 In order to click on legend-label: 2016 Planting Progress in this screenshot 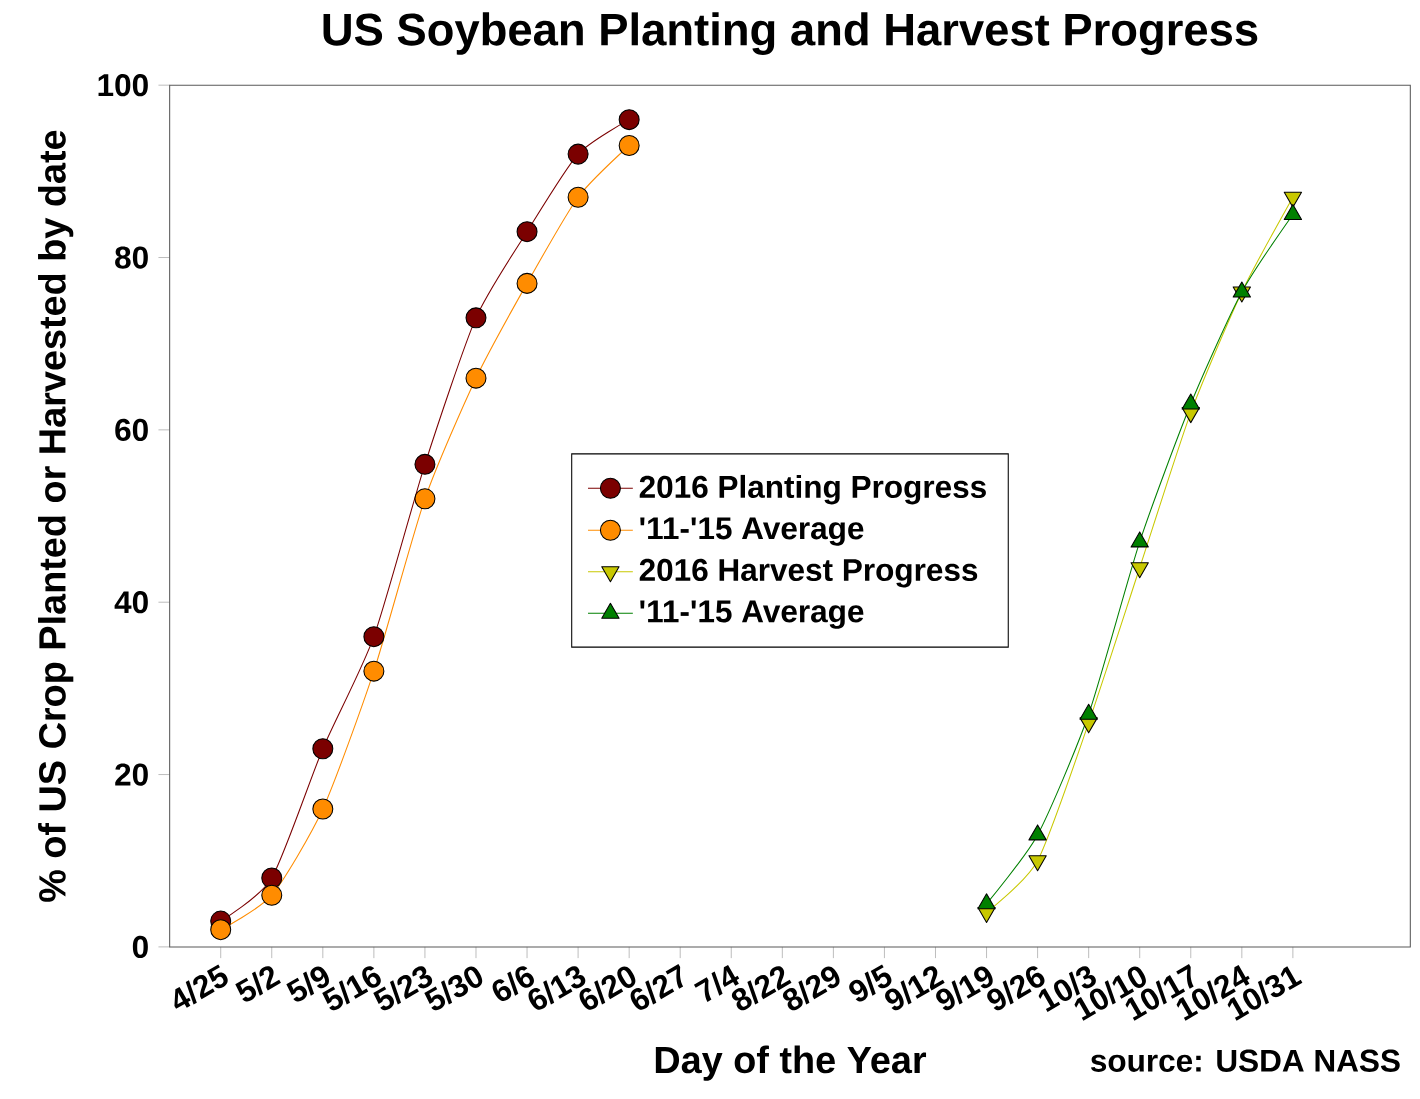, I will do `click(812, 490)`.